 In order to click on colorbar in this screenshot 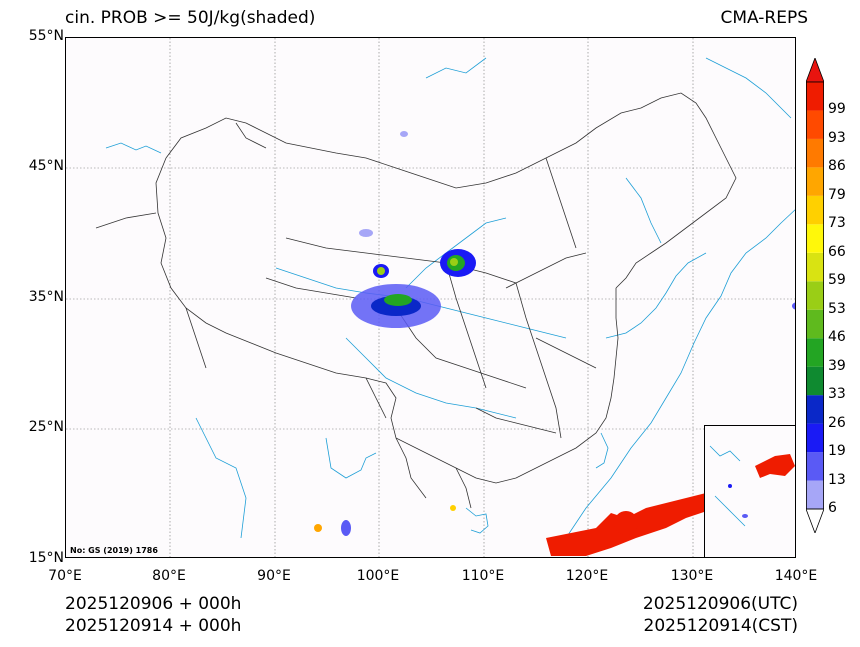, I will do `click(815, 295)`.